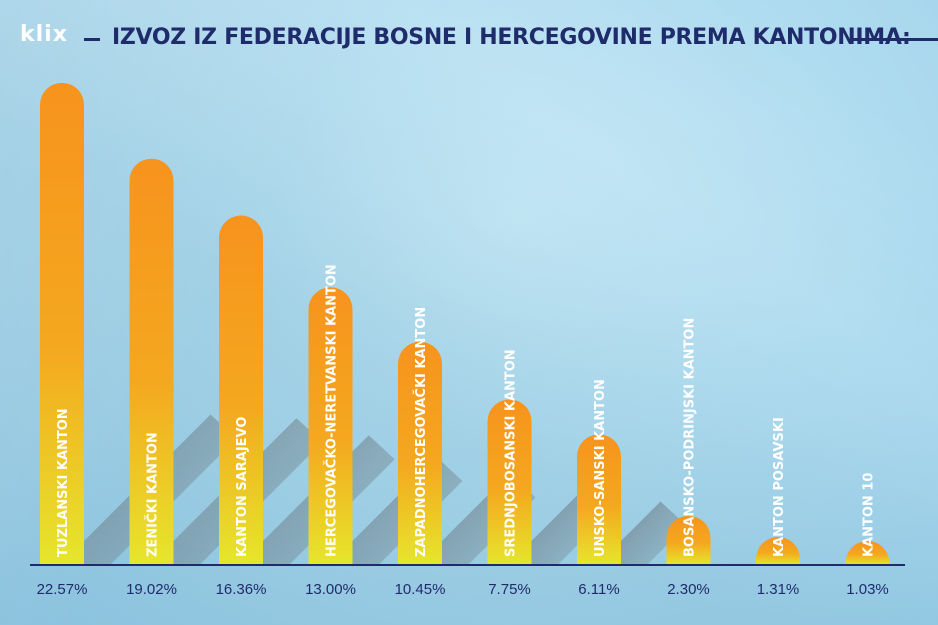 The height and width of the screenshot is (625, 938). I want to click on bar-category-label: ZAPADNOHERCEGOVAČKI KANTON, so click(421, 432).